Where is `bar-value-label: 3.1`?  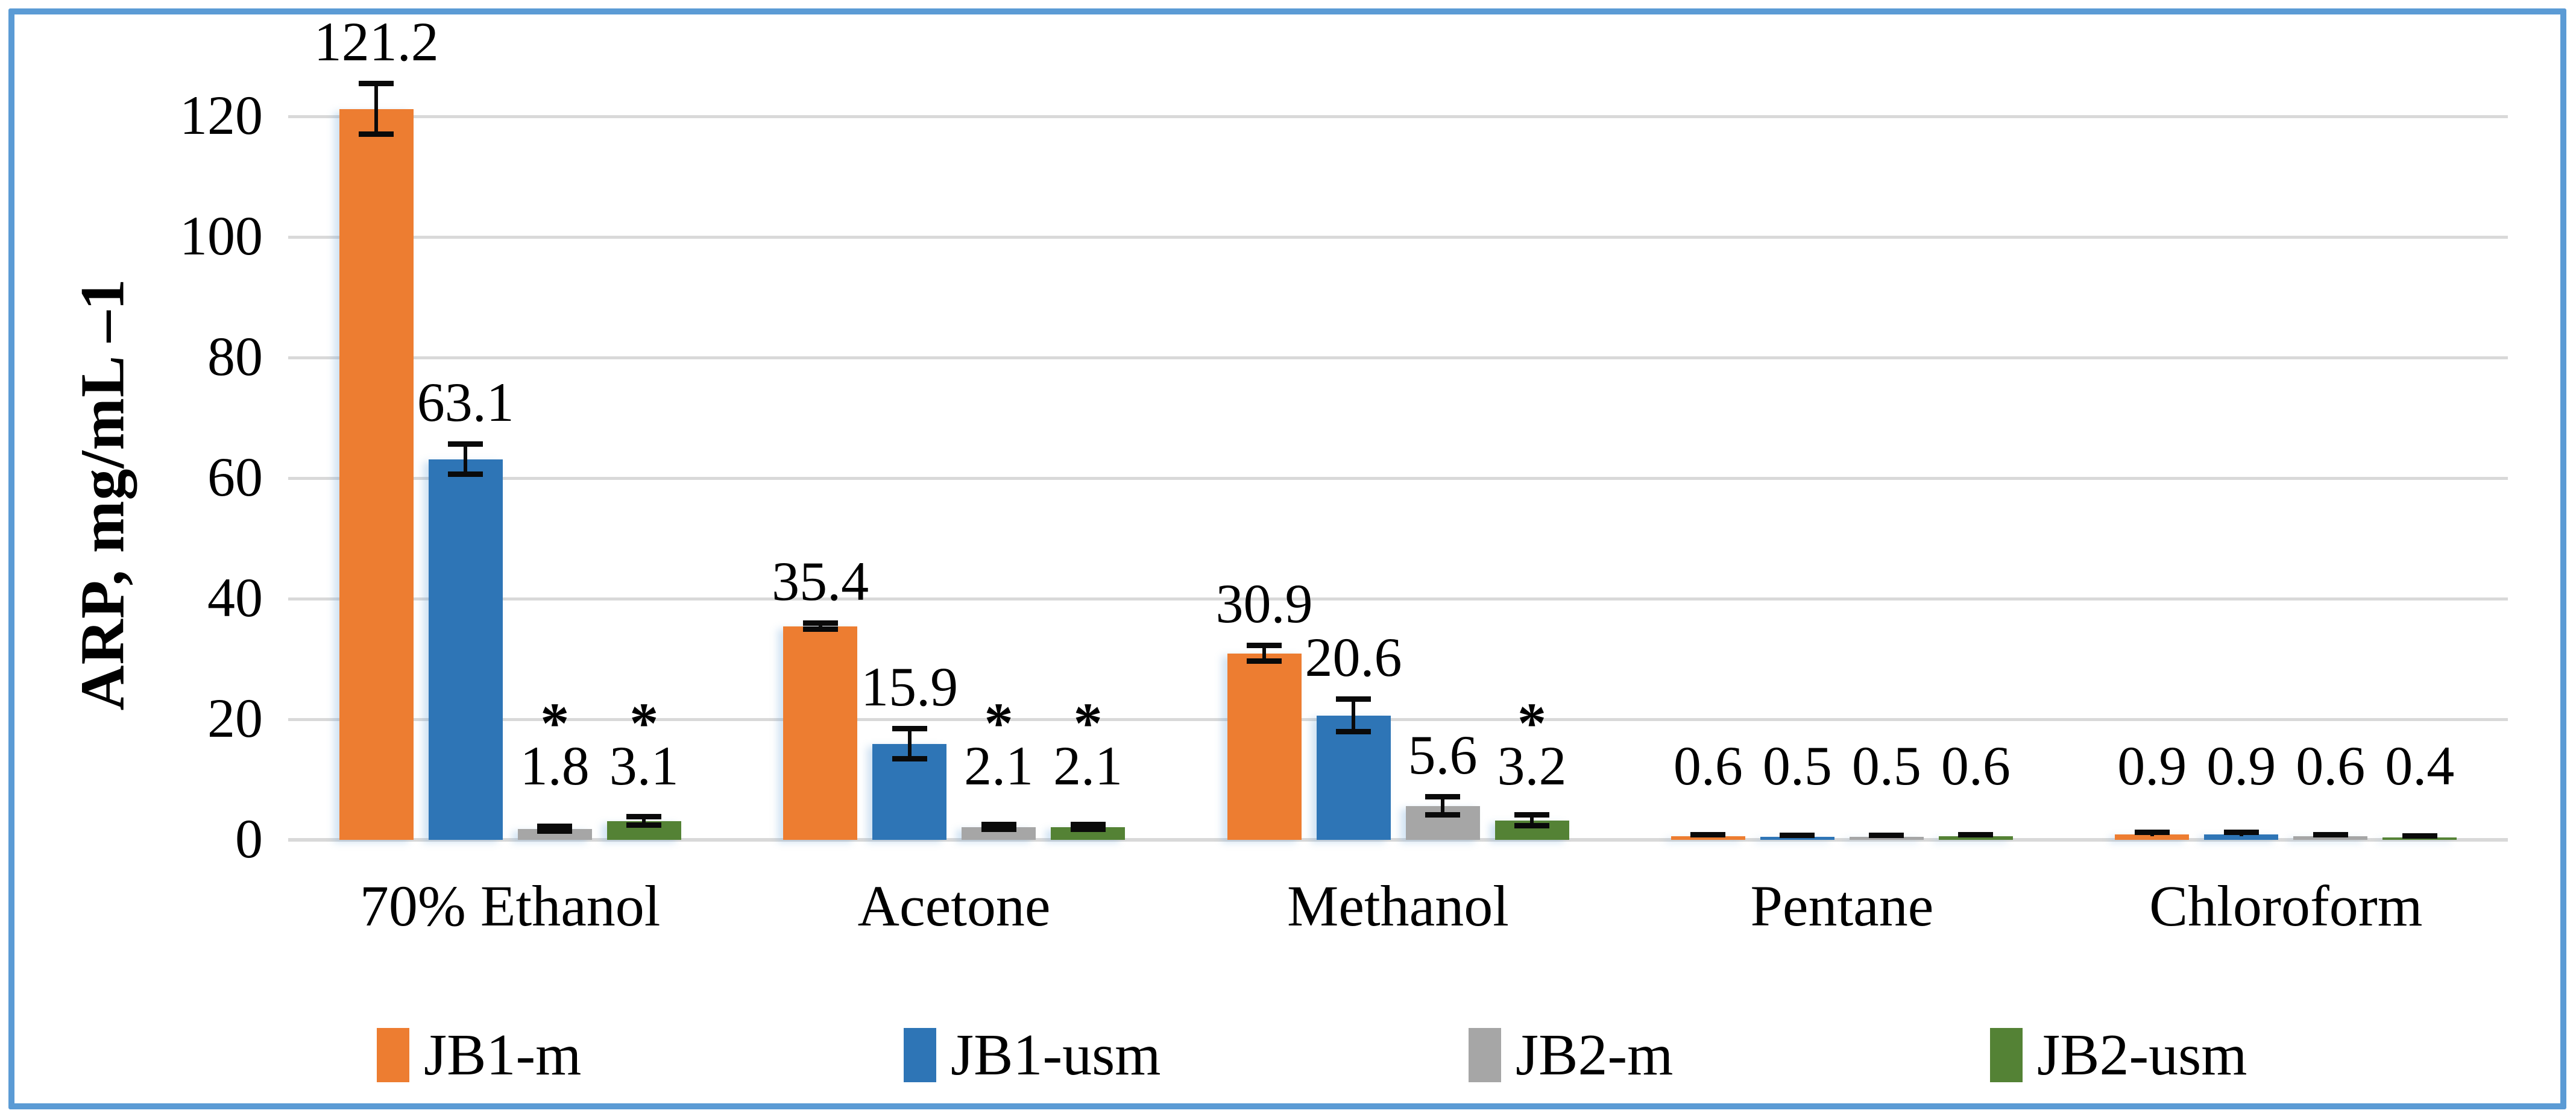
bar-value-label: 3.1 is located at coordinates (644, 765).